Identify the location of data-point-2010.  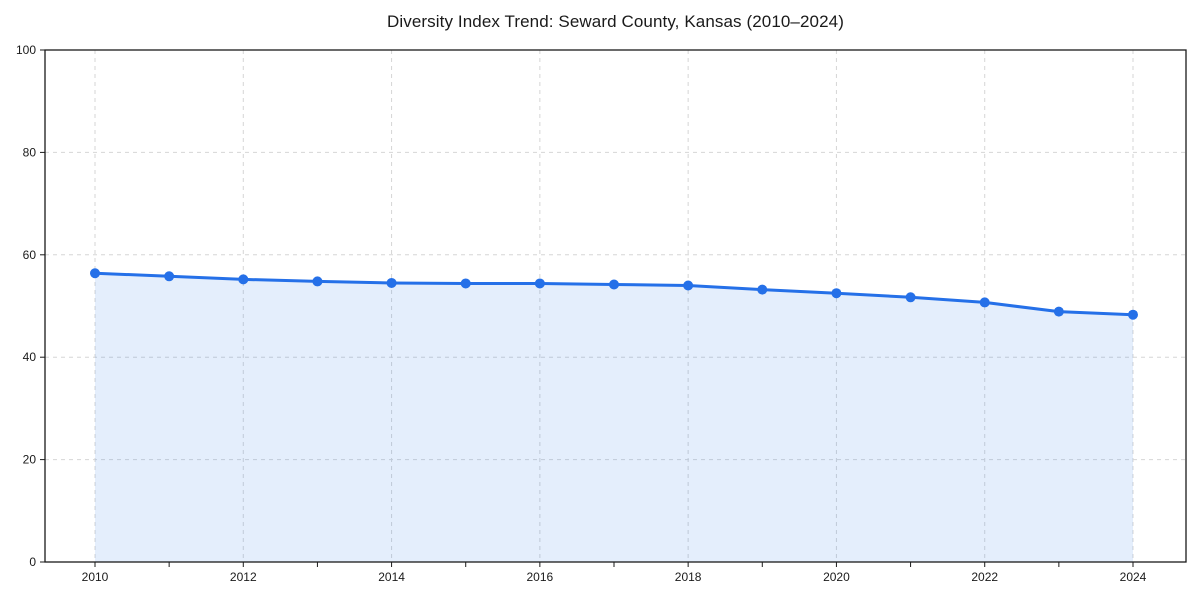
(95, 273).